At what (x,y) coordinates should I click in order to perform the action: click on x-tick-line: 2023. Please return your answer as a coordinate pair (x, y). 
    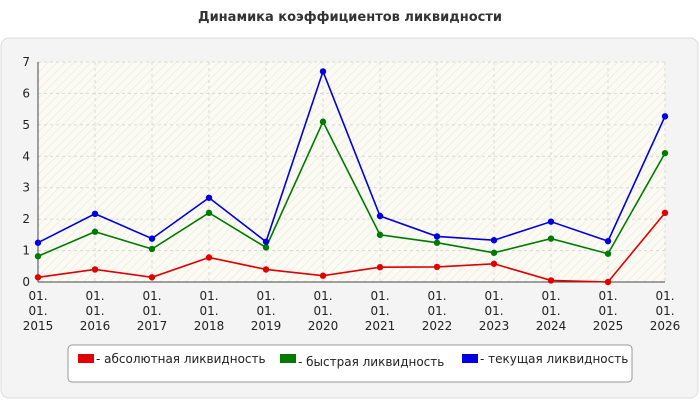
    Looking at the image, I should click on (494, 326).